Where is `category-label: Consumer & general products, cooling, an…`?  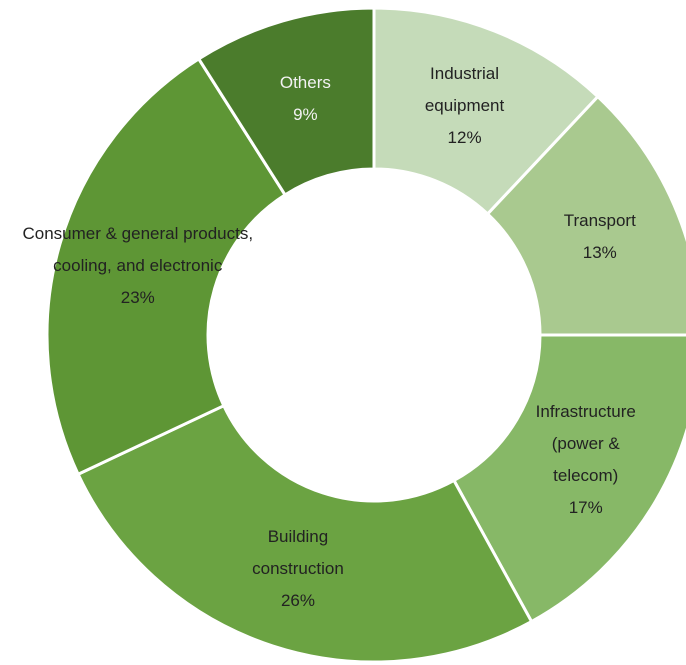 category-label: Consumer & general products, cooling, an… is located at coordinates (138, 250).